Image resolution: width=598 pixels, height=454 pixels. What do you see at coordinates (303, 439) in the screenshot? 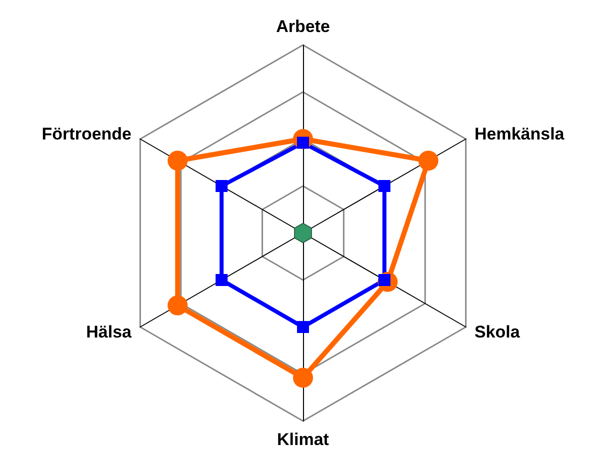
I see `spoke-label: Klimat` at bounding box center [303, 439].